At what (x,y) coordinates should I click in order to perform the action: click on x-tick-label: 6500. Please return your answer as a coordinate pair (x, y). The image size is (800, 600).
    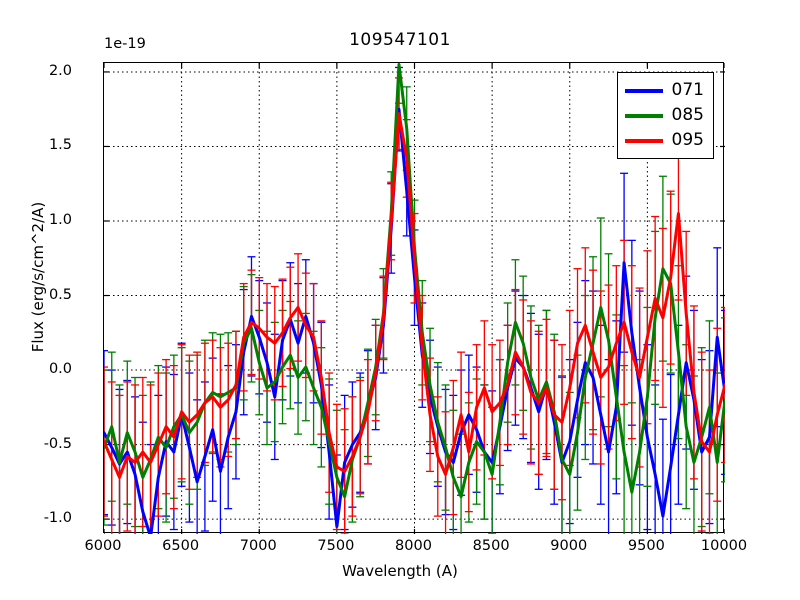
    Looking at the image, I should click on (181, 546).